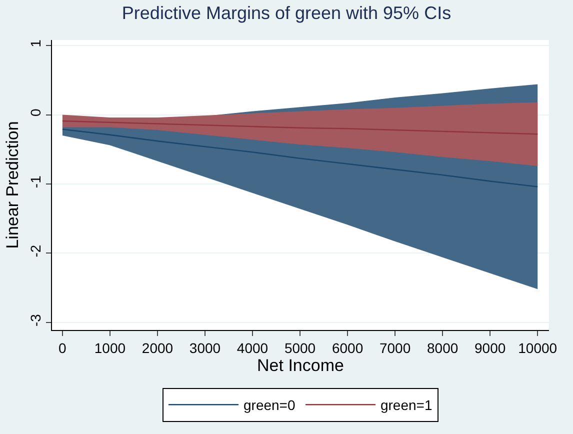 The image size is (573, 434). What do you see at coordinates (205, 348) in the screenshot?
I see `x-tick-label: 3000` at bounding box center [205, 348].